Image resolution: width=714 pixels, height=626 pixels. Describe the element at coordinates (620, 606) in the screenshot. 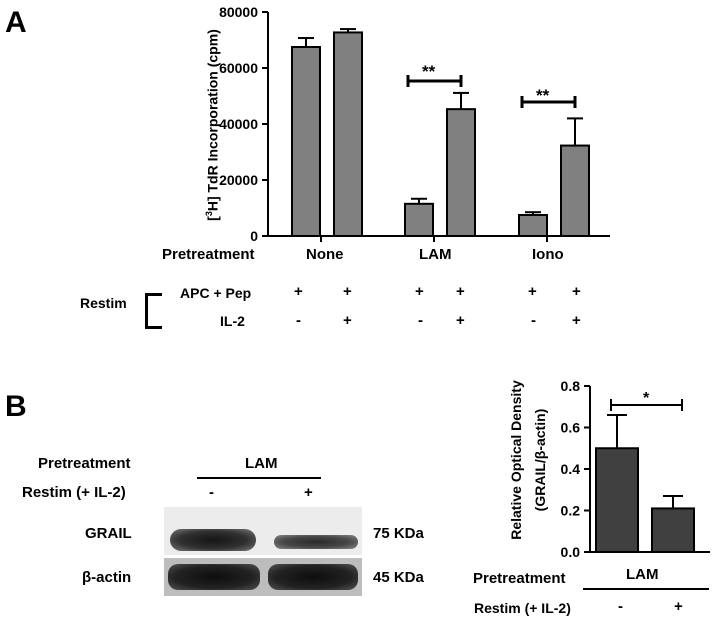

I see `bar-sign: -` at that location.